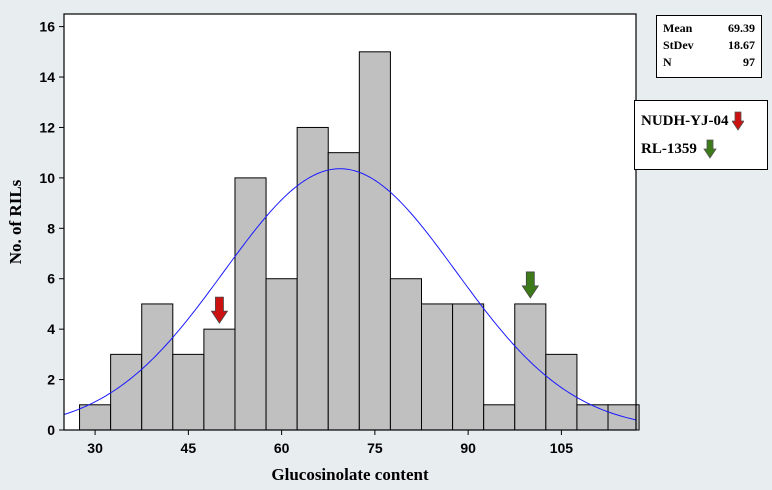 The width and height of the screenshot is (772, 490). I want to click on green-arrow-icon, so click(710, 149).